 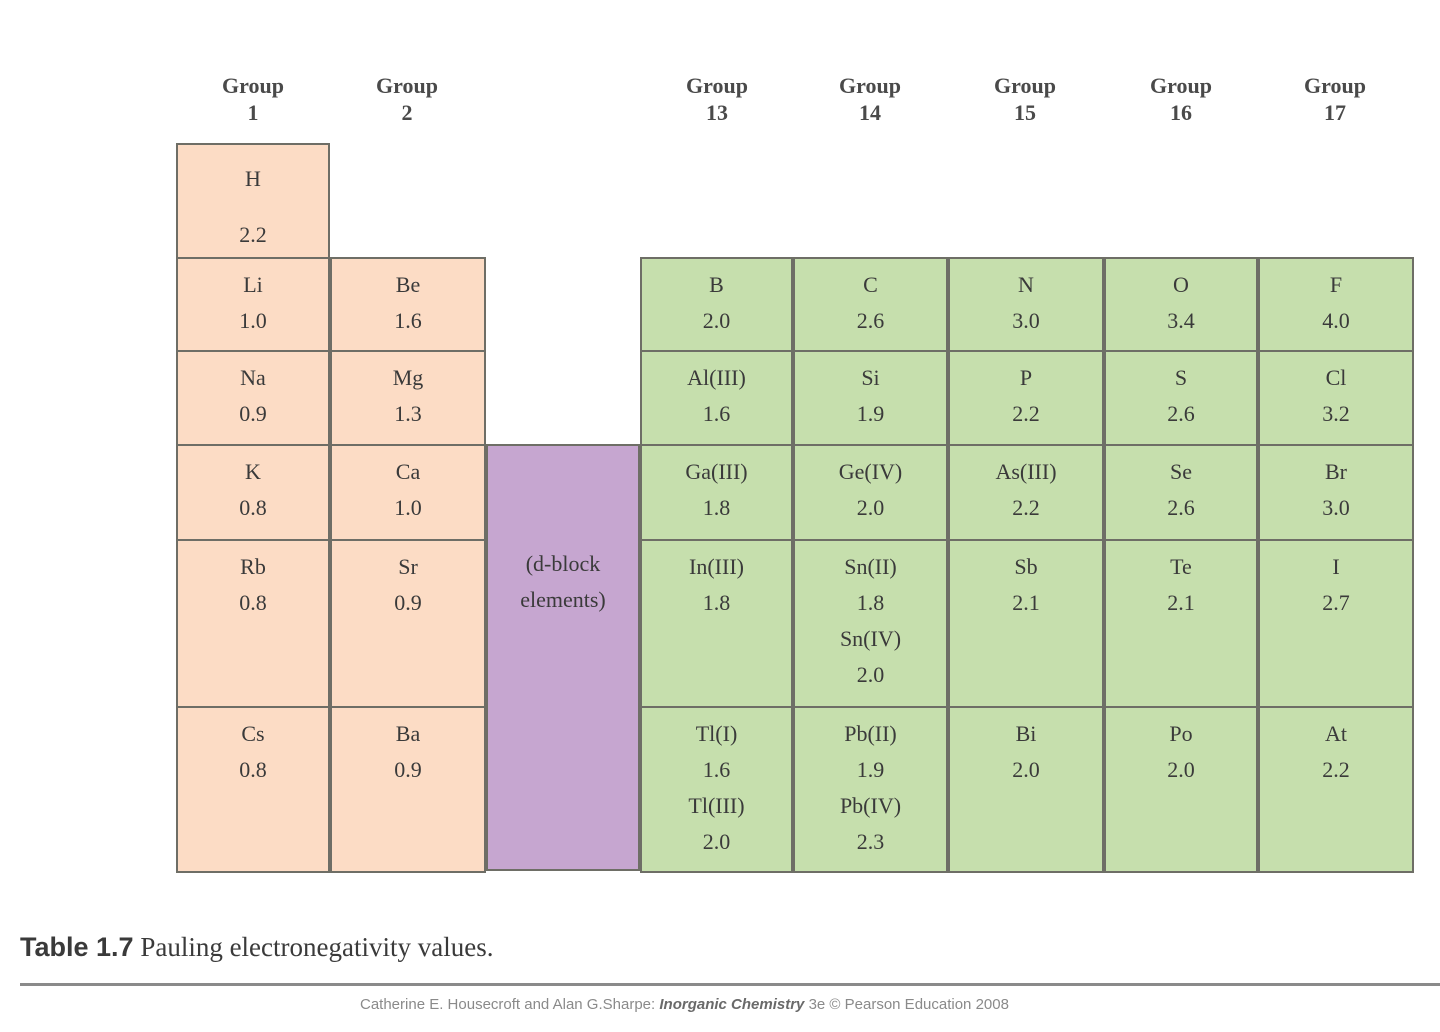 I want to click on element-symbol: Ca, so click(x=408, y=471).